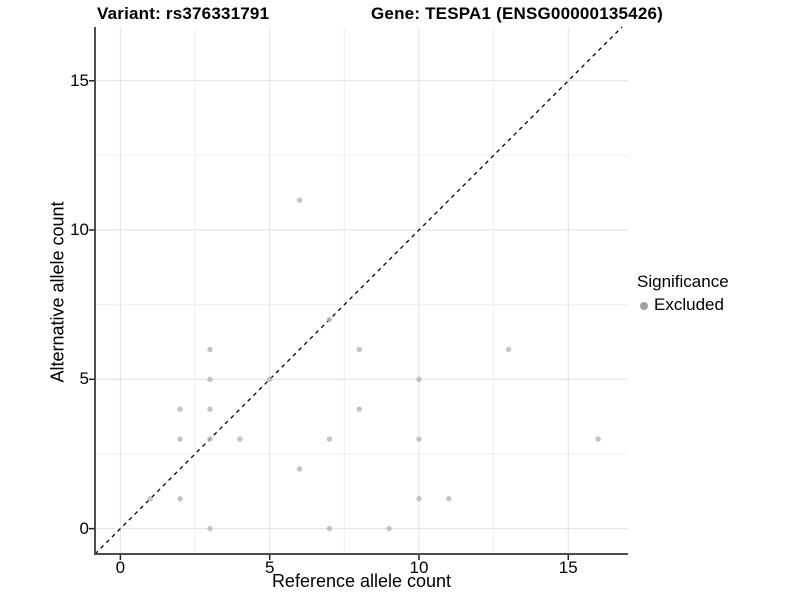 The height and width of the screenshot is (600, 800). I want to click on legend-point-icon, so click(644, 305).